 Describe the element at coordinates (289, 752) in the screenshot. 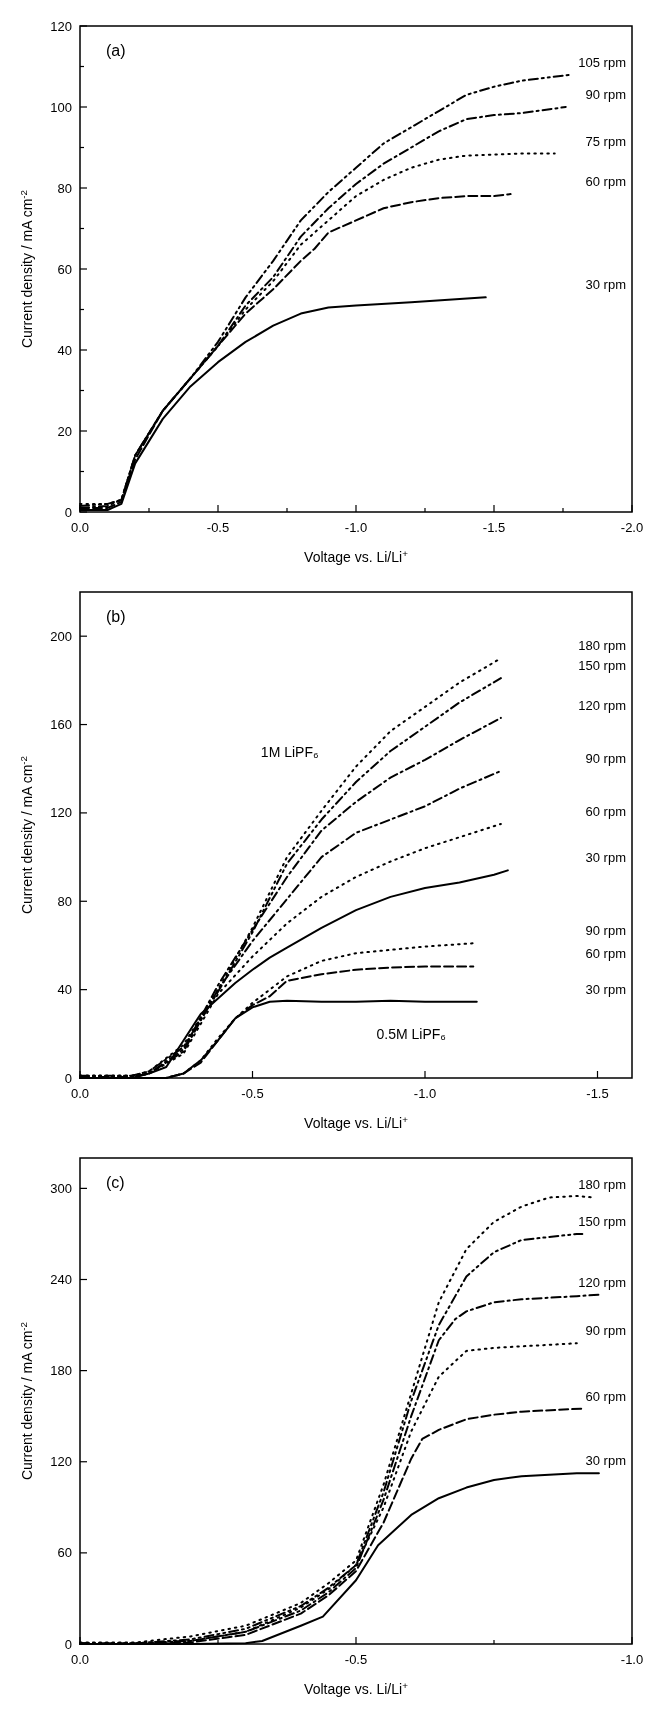

I see `annotation: 1M LiPF₆` at that location.